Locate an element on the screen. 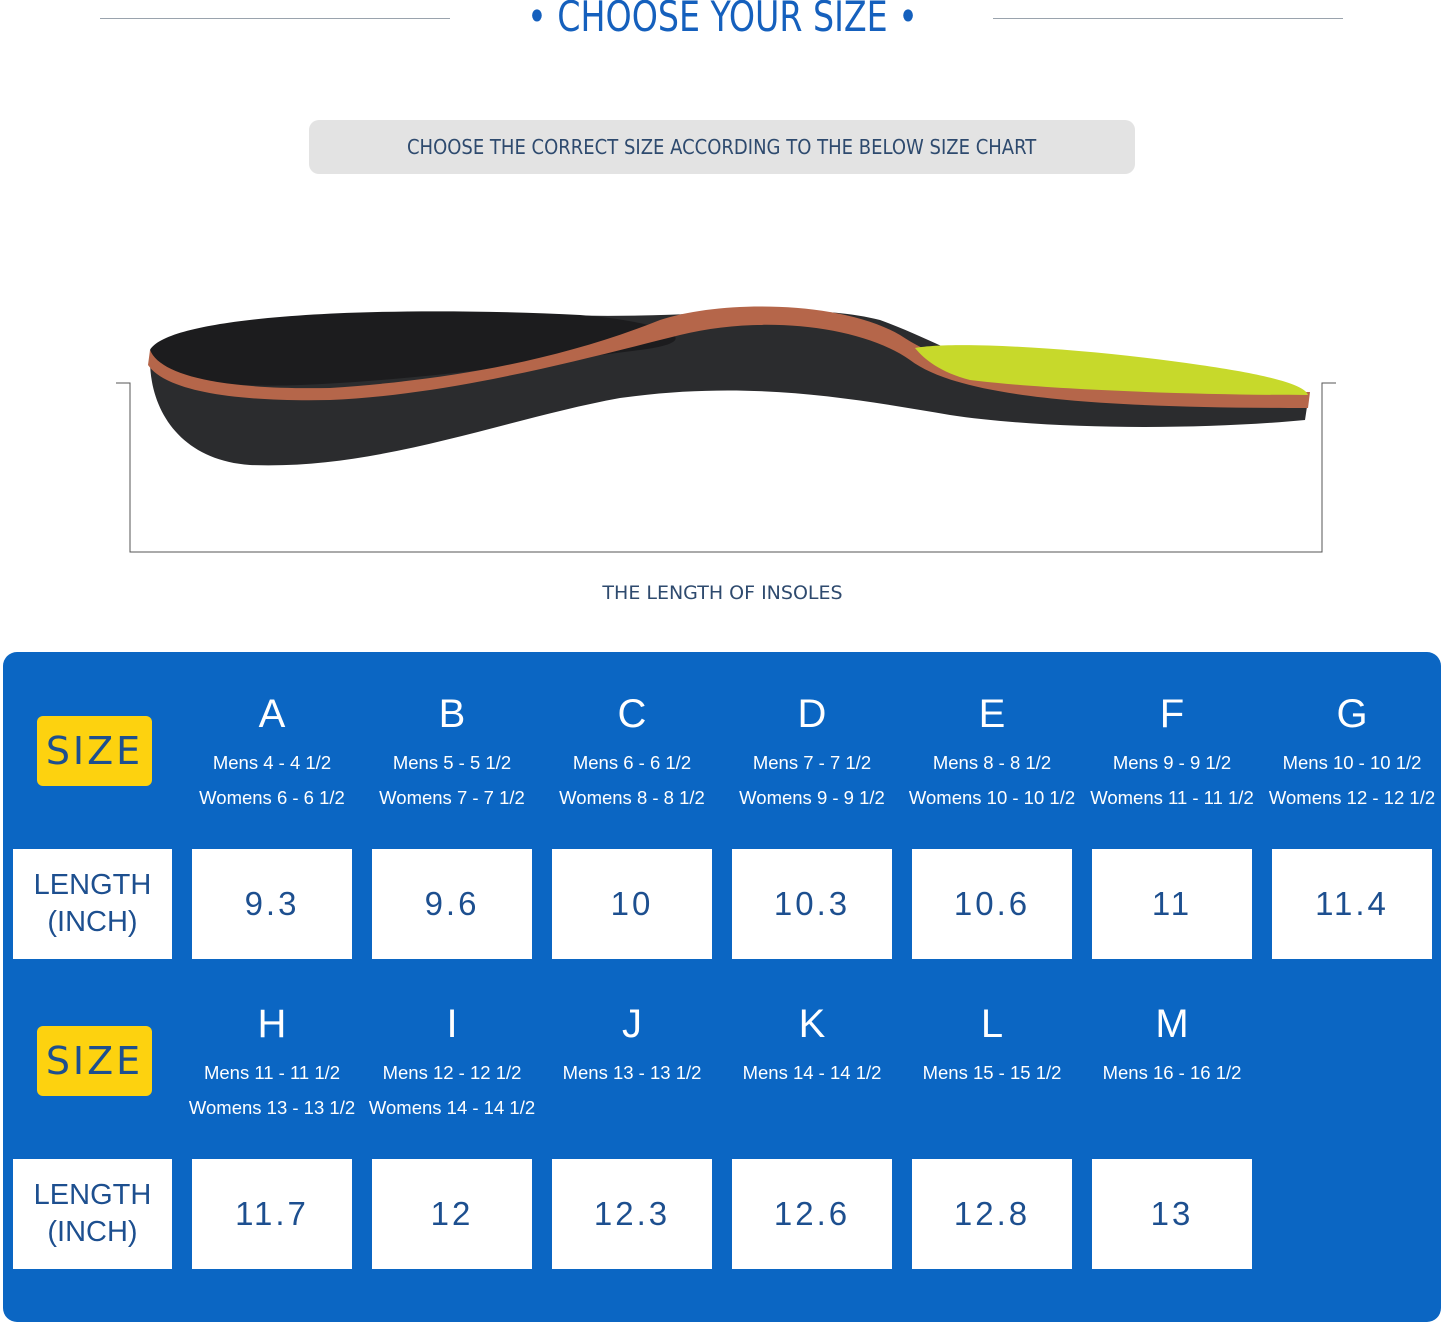 The width and height of the screenshot is (1445, 1326). page-title: • CHOOSE YOUR SIZE • is located at coordinates (722, 20).